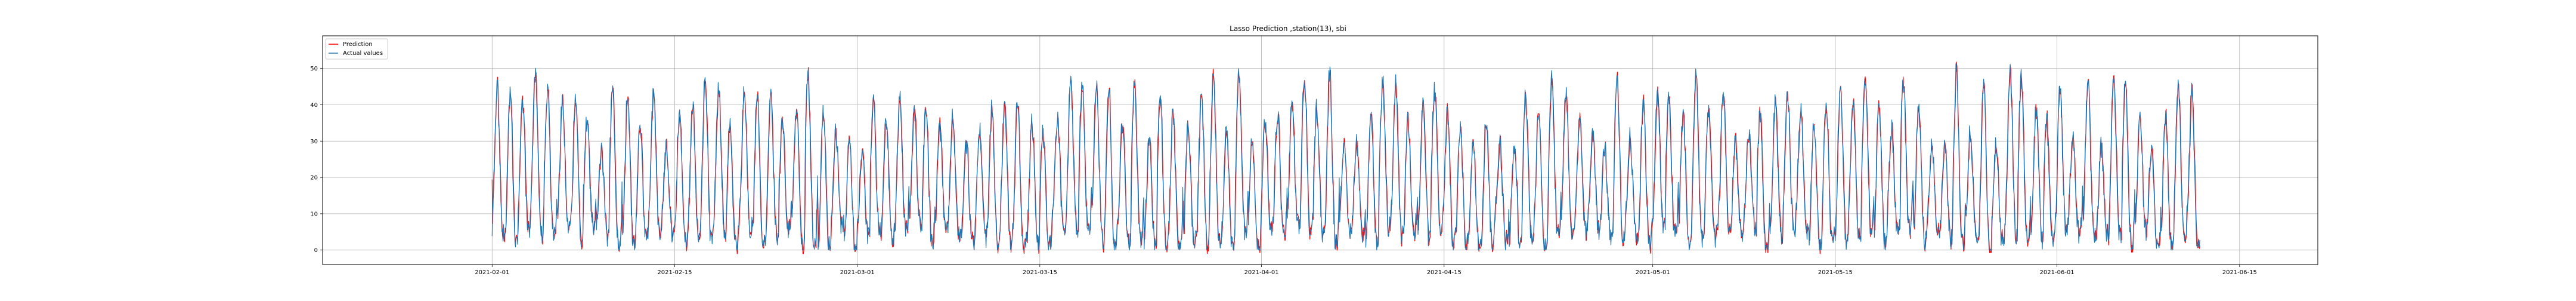 The height and width of the screenshot is (301, 2576). Describe the element at coordinates (1261, 272) in the screenshot. I see `x-tick-label: 2021-04-01` at that location.